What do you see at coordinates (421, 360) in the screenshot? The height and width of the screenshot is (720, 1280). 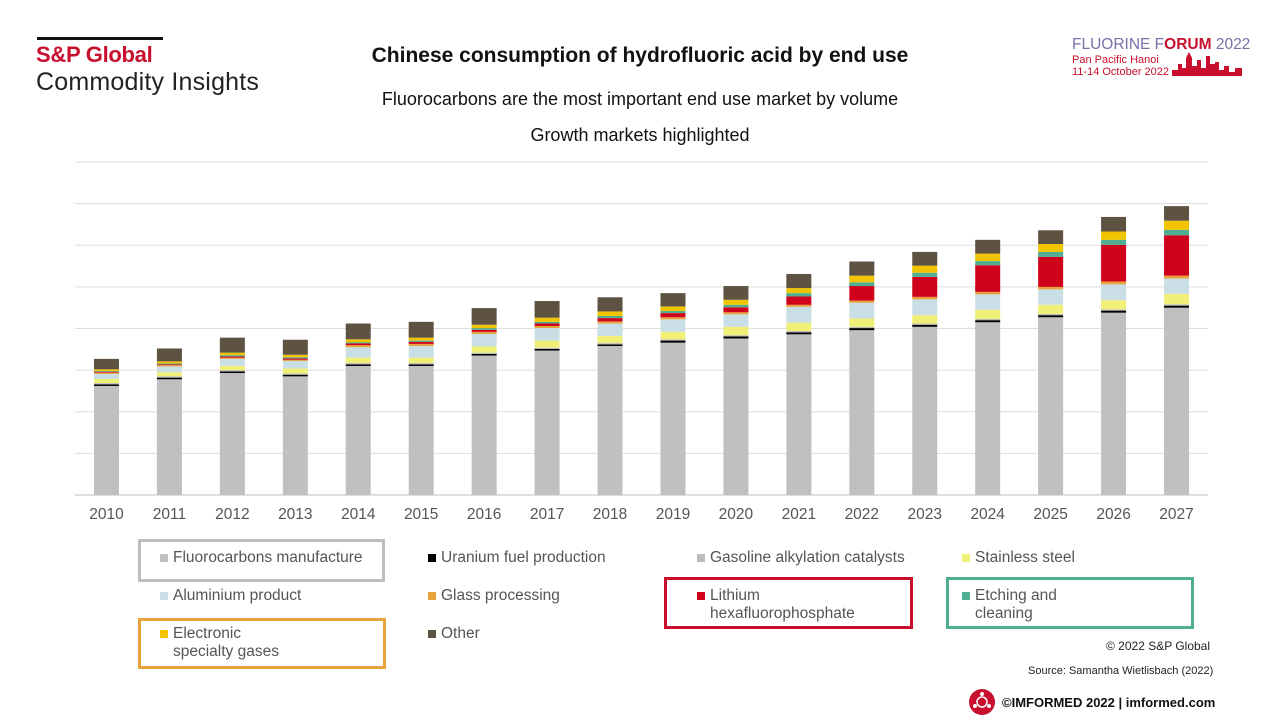 I see `bar-segment-stainless-steel-2015` at bounding box center [421, 360].